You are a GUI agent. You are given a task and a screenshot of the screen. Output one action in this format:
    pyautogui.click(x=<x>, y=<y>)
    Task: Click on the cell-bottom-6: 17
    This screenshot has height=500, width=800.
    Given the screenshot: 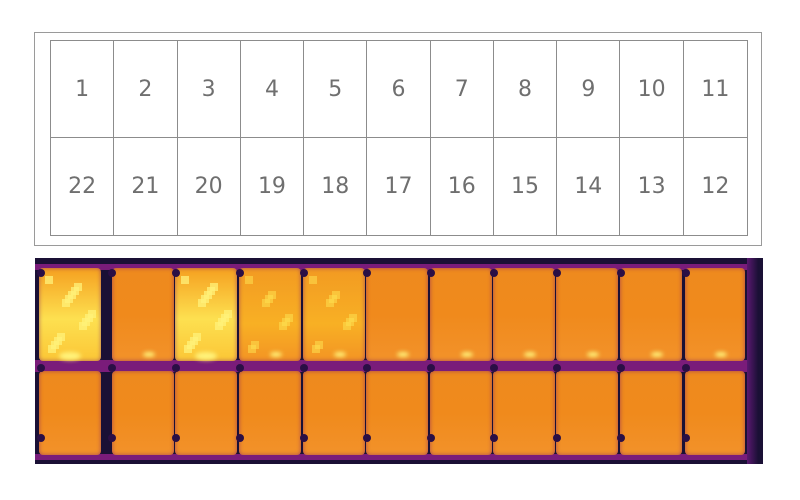 What is the action you would take?
    pyautogui.click(x=399, y=186)
    